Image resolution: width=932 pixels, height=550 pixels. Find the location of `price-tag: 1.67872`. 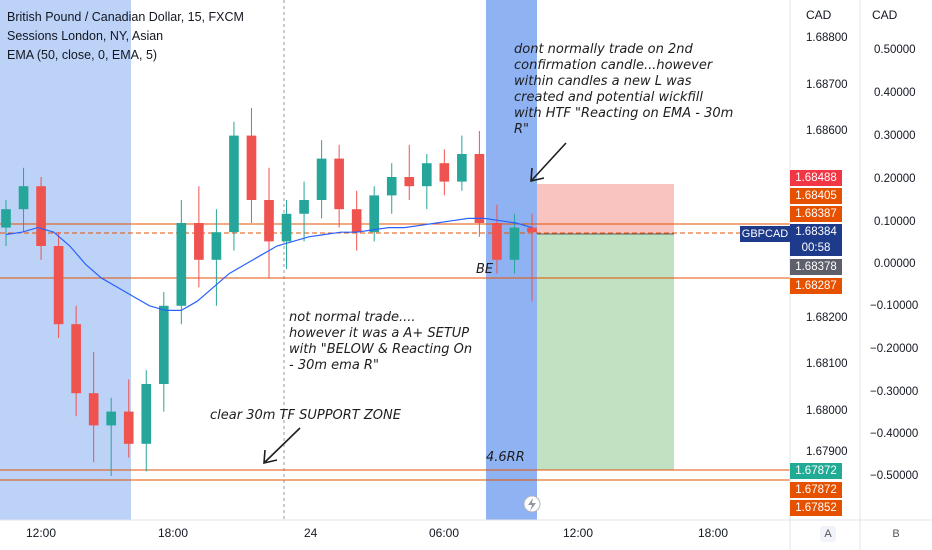

price-tag: 1.67872 is located at coordinates (816, 490).